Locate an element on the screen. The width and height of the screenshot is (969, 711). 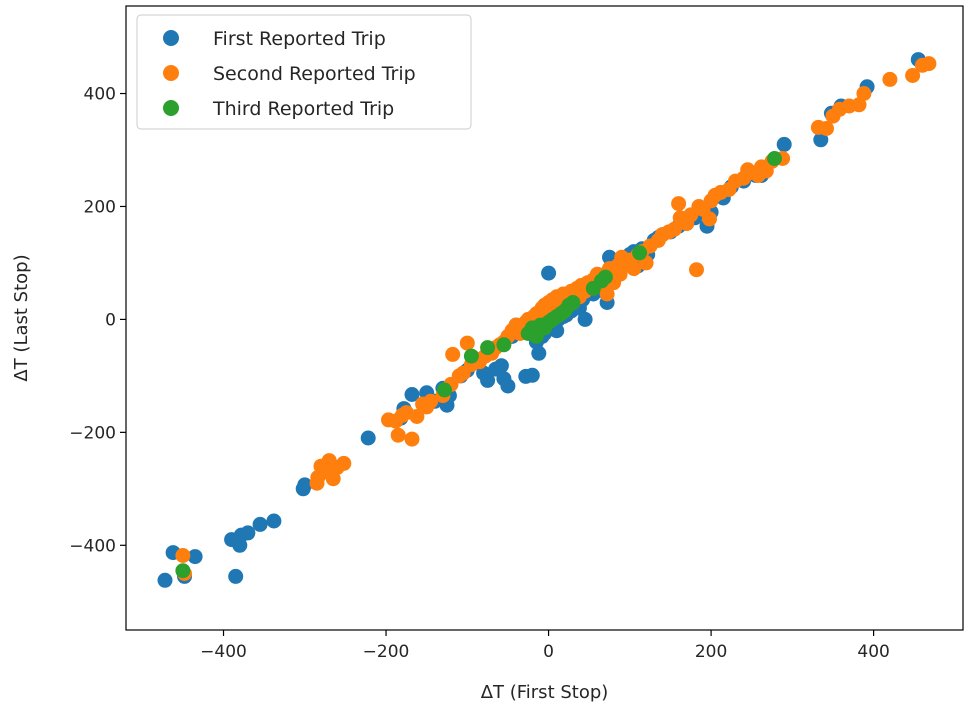
y-tick-label: 200 is located at coordinates (100, 207).